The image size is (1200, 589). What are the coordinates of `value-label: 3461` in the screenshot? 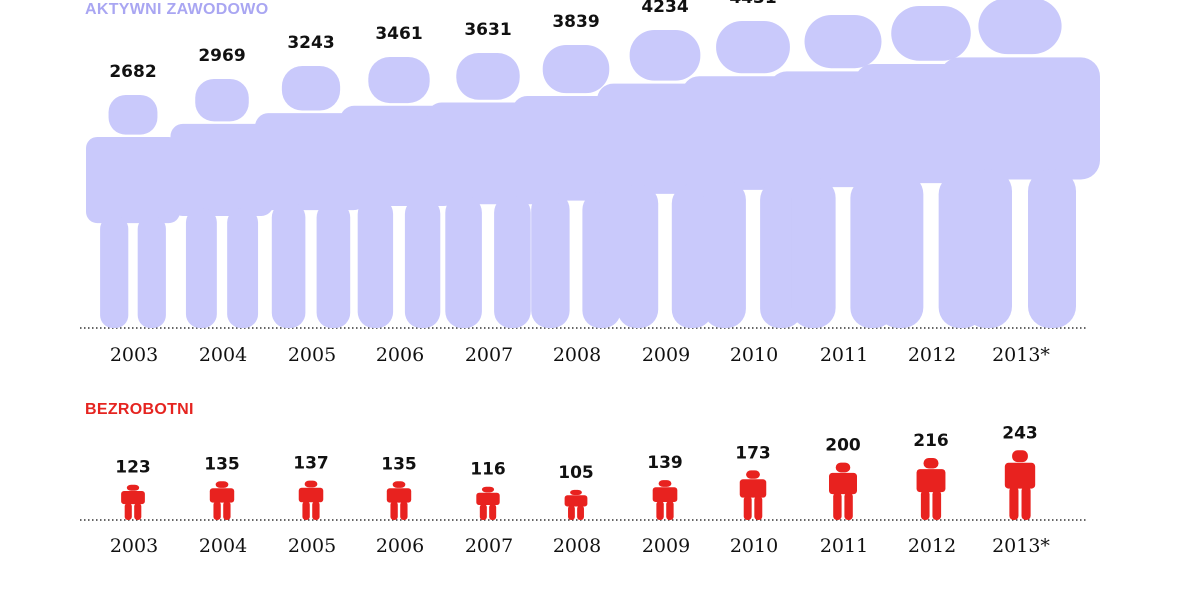 It's located at (398, 34).